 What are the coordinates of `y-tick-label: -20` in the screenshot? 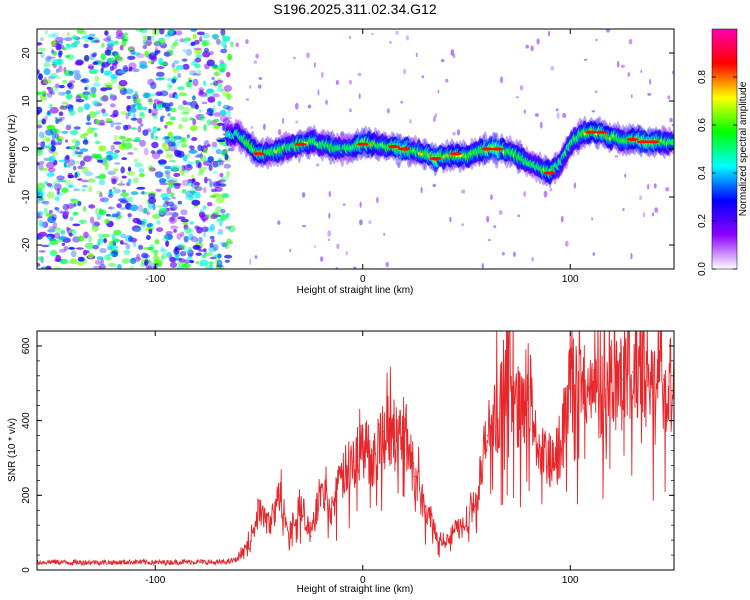 It's located at (26, 244).